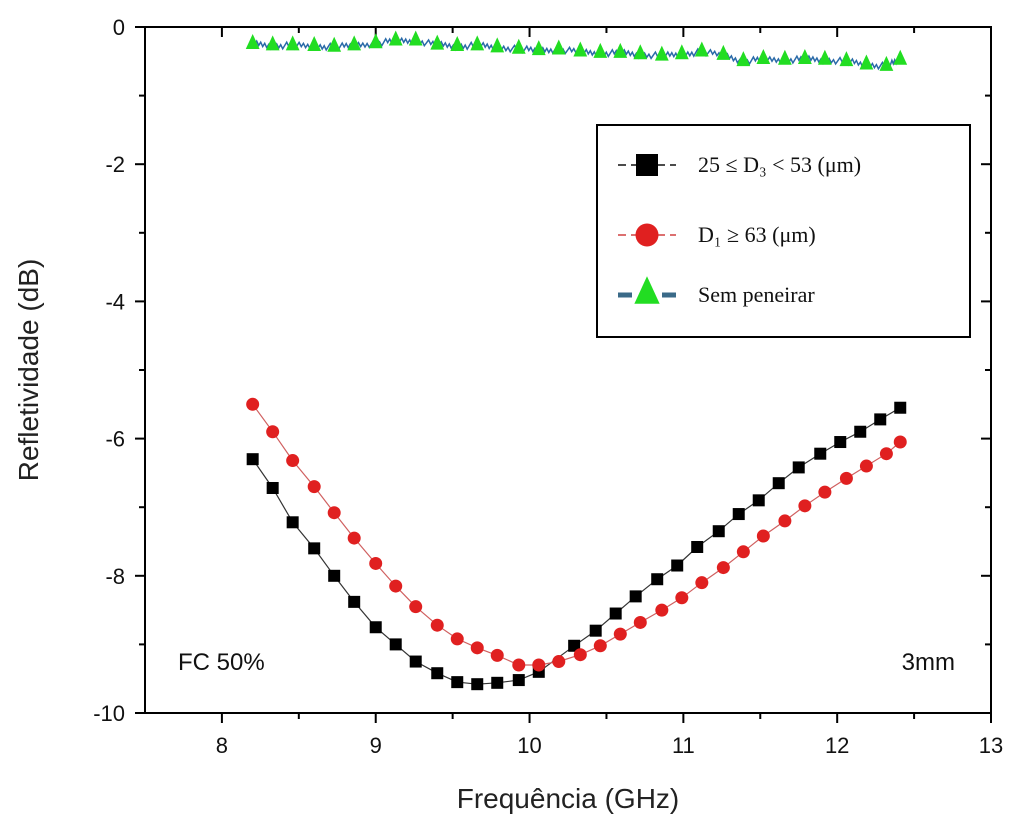 The image size is (1009, 818). I want to click on legend-entry: 25 ≤ D₃ < 53 (μm), so click(739, 164).